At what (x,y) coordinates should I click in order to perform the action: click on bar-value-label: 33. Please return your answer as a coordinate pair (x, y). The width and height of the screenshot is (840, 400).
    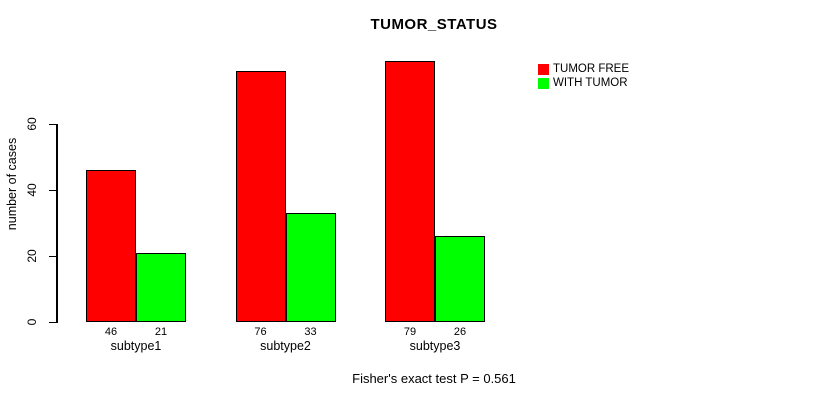
    Looking at the image, I should click on (310, 332).